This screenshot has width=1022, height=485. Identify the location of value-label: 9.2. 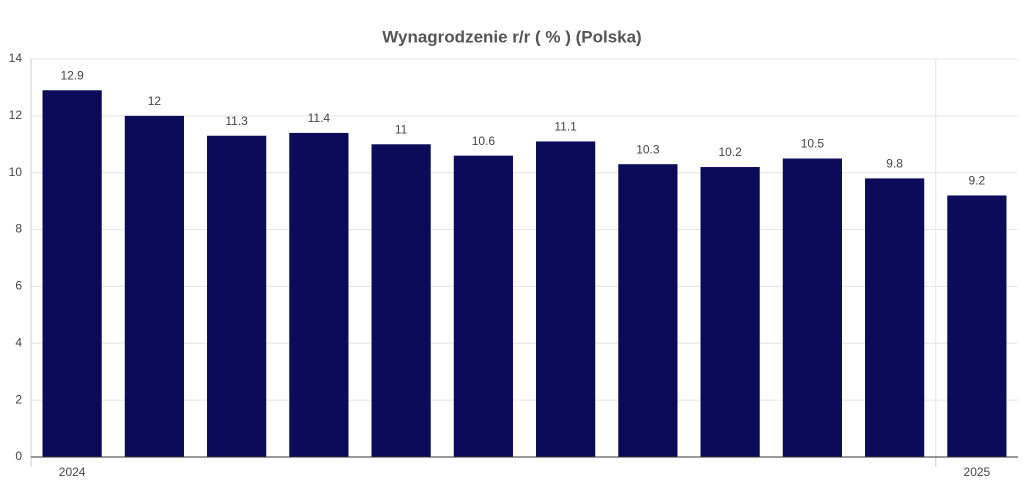
(977, 181).